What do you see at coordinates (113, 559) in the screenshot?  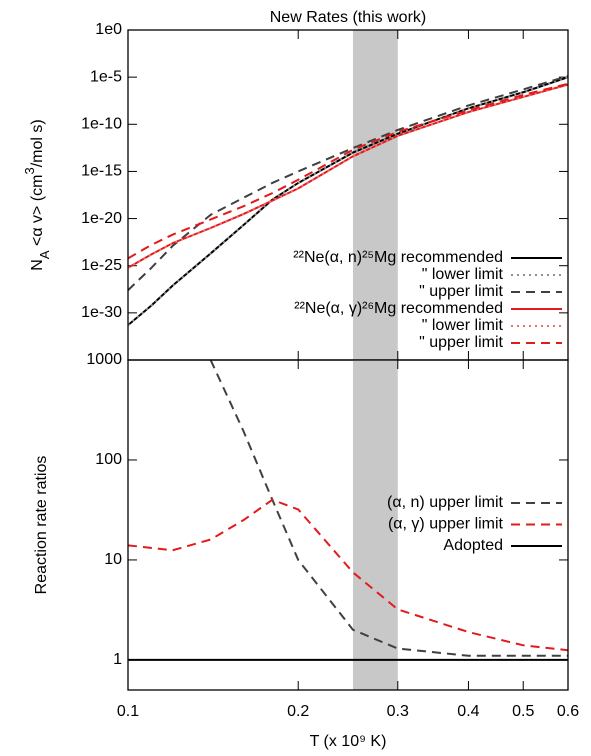 I see `y-tick-label: 10` at bounding box center [113, 559].